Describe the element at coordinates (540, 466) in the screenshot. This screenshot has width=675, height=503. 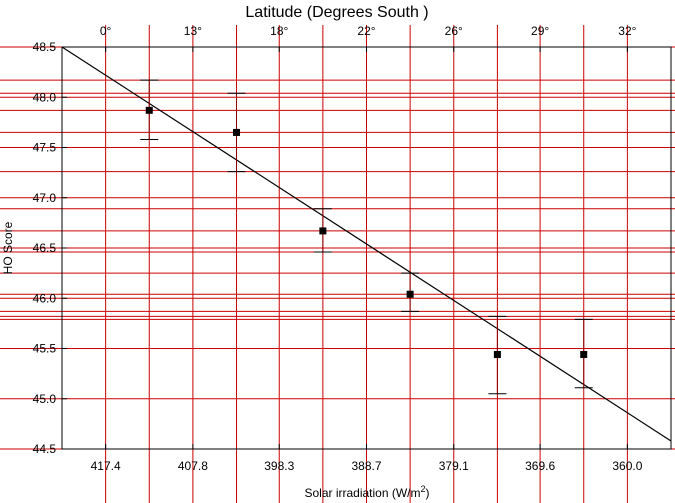
I see `x-tick-label-bottom-5: 369.6` at that location.